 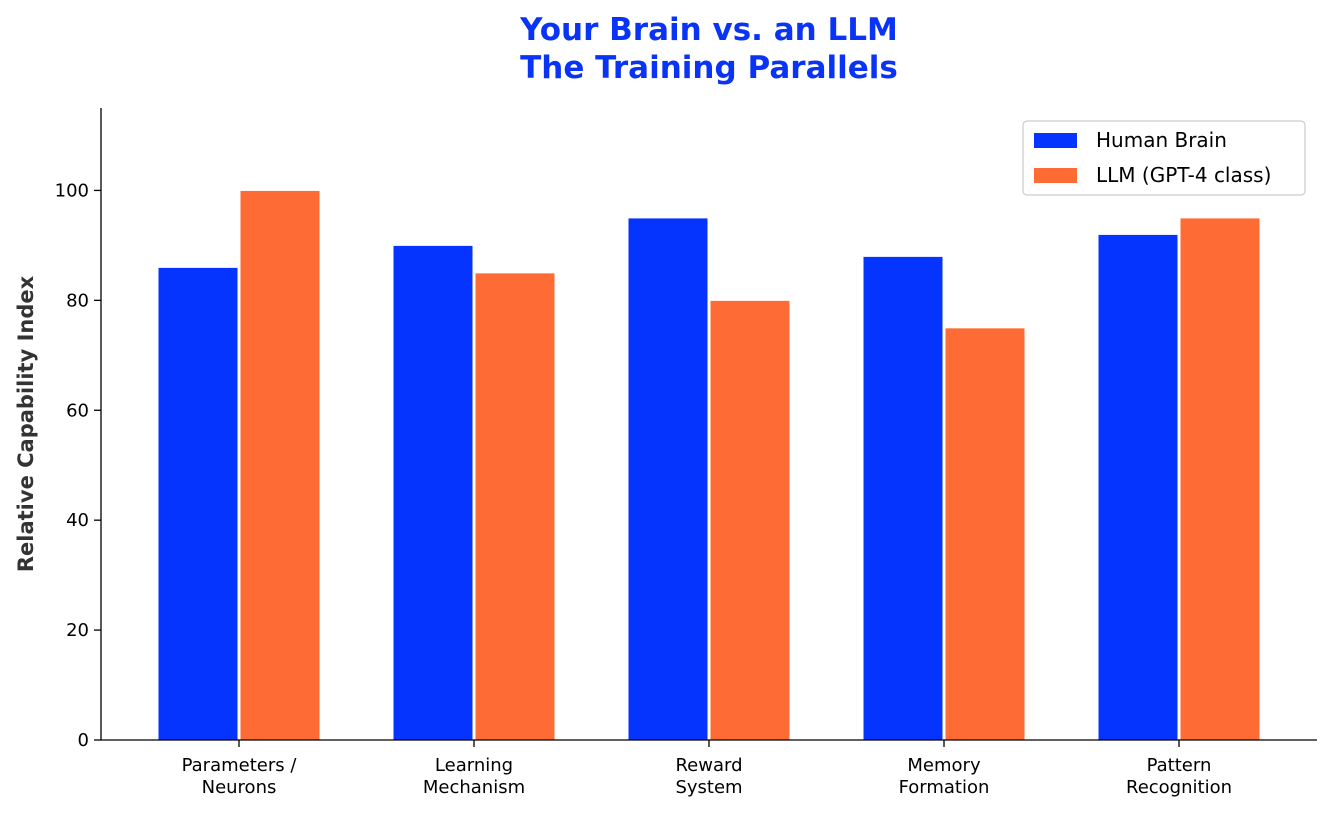 I want to click on y-tick-label: 80, so click(x=77, y=300).